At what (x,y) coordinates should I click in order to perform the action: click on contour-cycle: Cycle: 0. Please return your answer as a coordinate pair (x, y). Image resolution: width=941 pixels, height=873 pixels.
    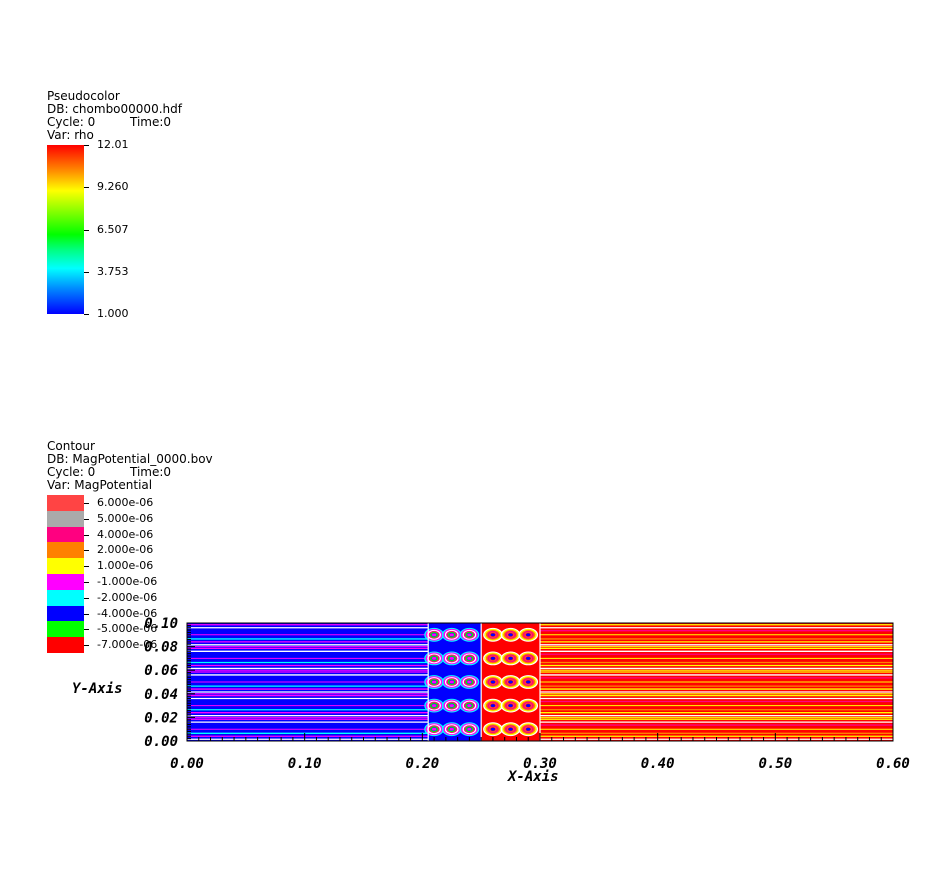
    Looking at the image, I should click on (71, 472).